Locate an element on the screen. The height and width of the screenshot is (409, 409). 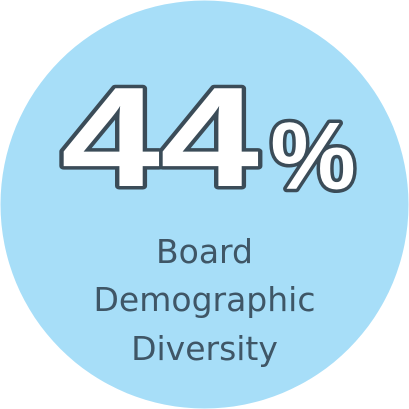
stat-unit: % is located at coordinates (312, 156).